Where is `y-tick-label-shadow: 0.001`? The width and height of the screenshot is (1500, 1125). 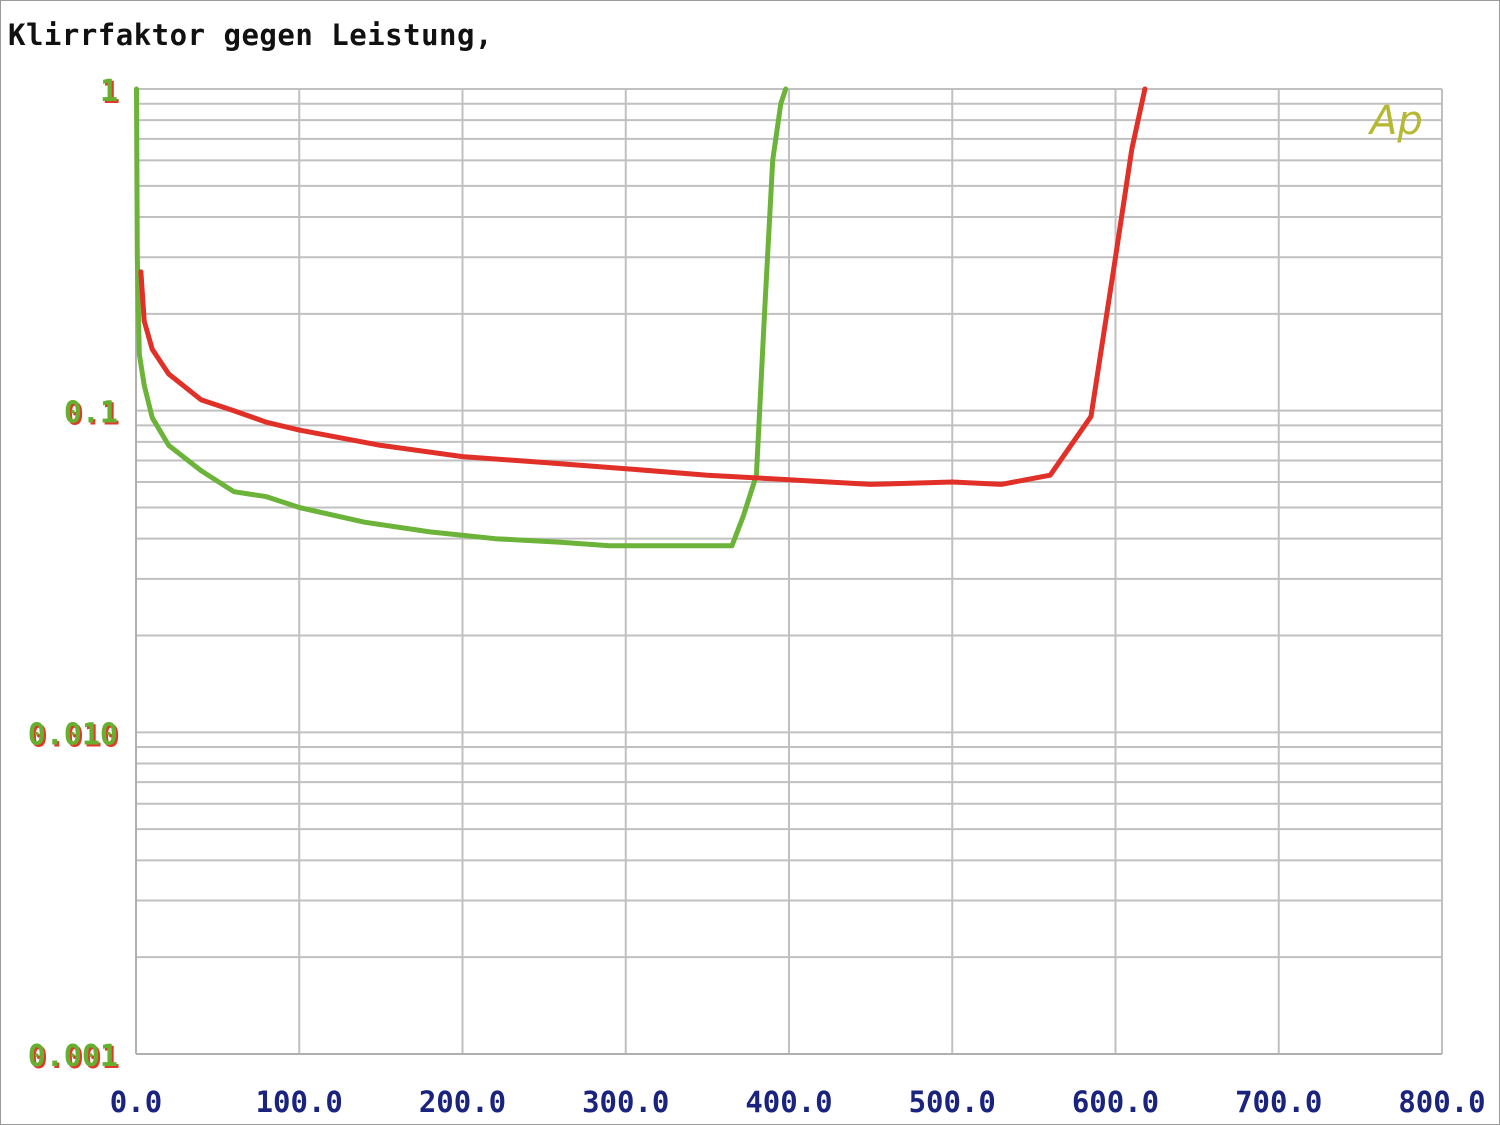
y-tick-label-shadow: 0.001 is located at coordinates (75, 1058).